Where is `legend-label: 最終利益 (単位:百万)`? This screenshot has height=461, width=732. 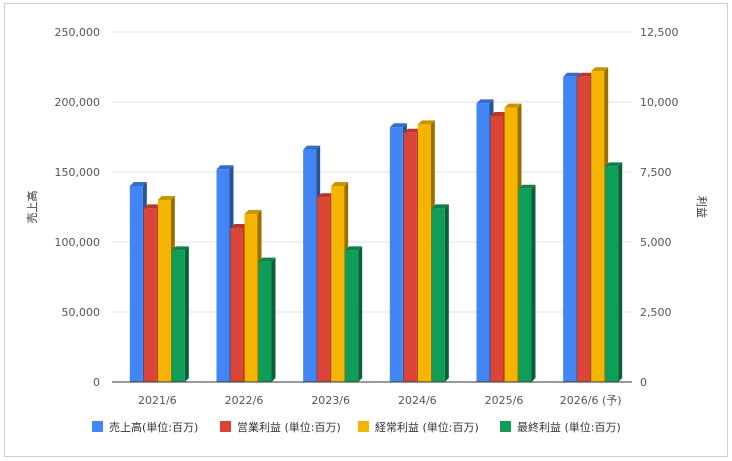
legend-label: 最終利益 (単位:百万) is located at coordinates (569, 427).